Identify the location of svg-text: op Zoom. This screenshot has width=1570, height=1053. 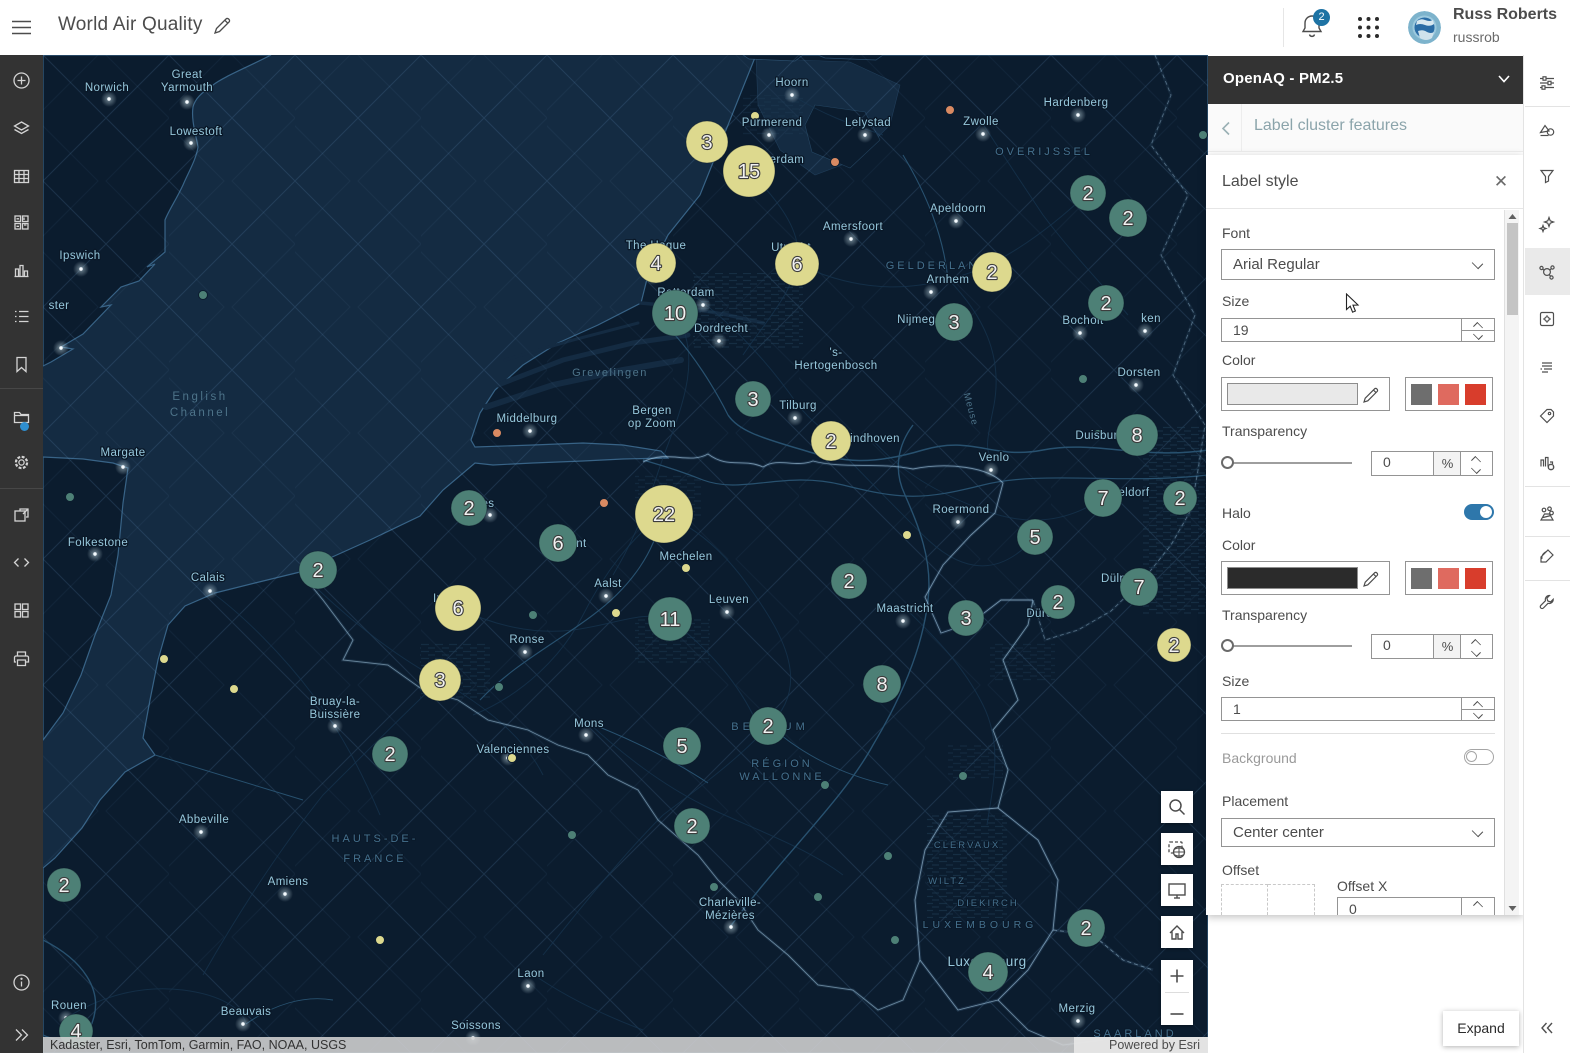
(652, 424).